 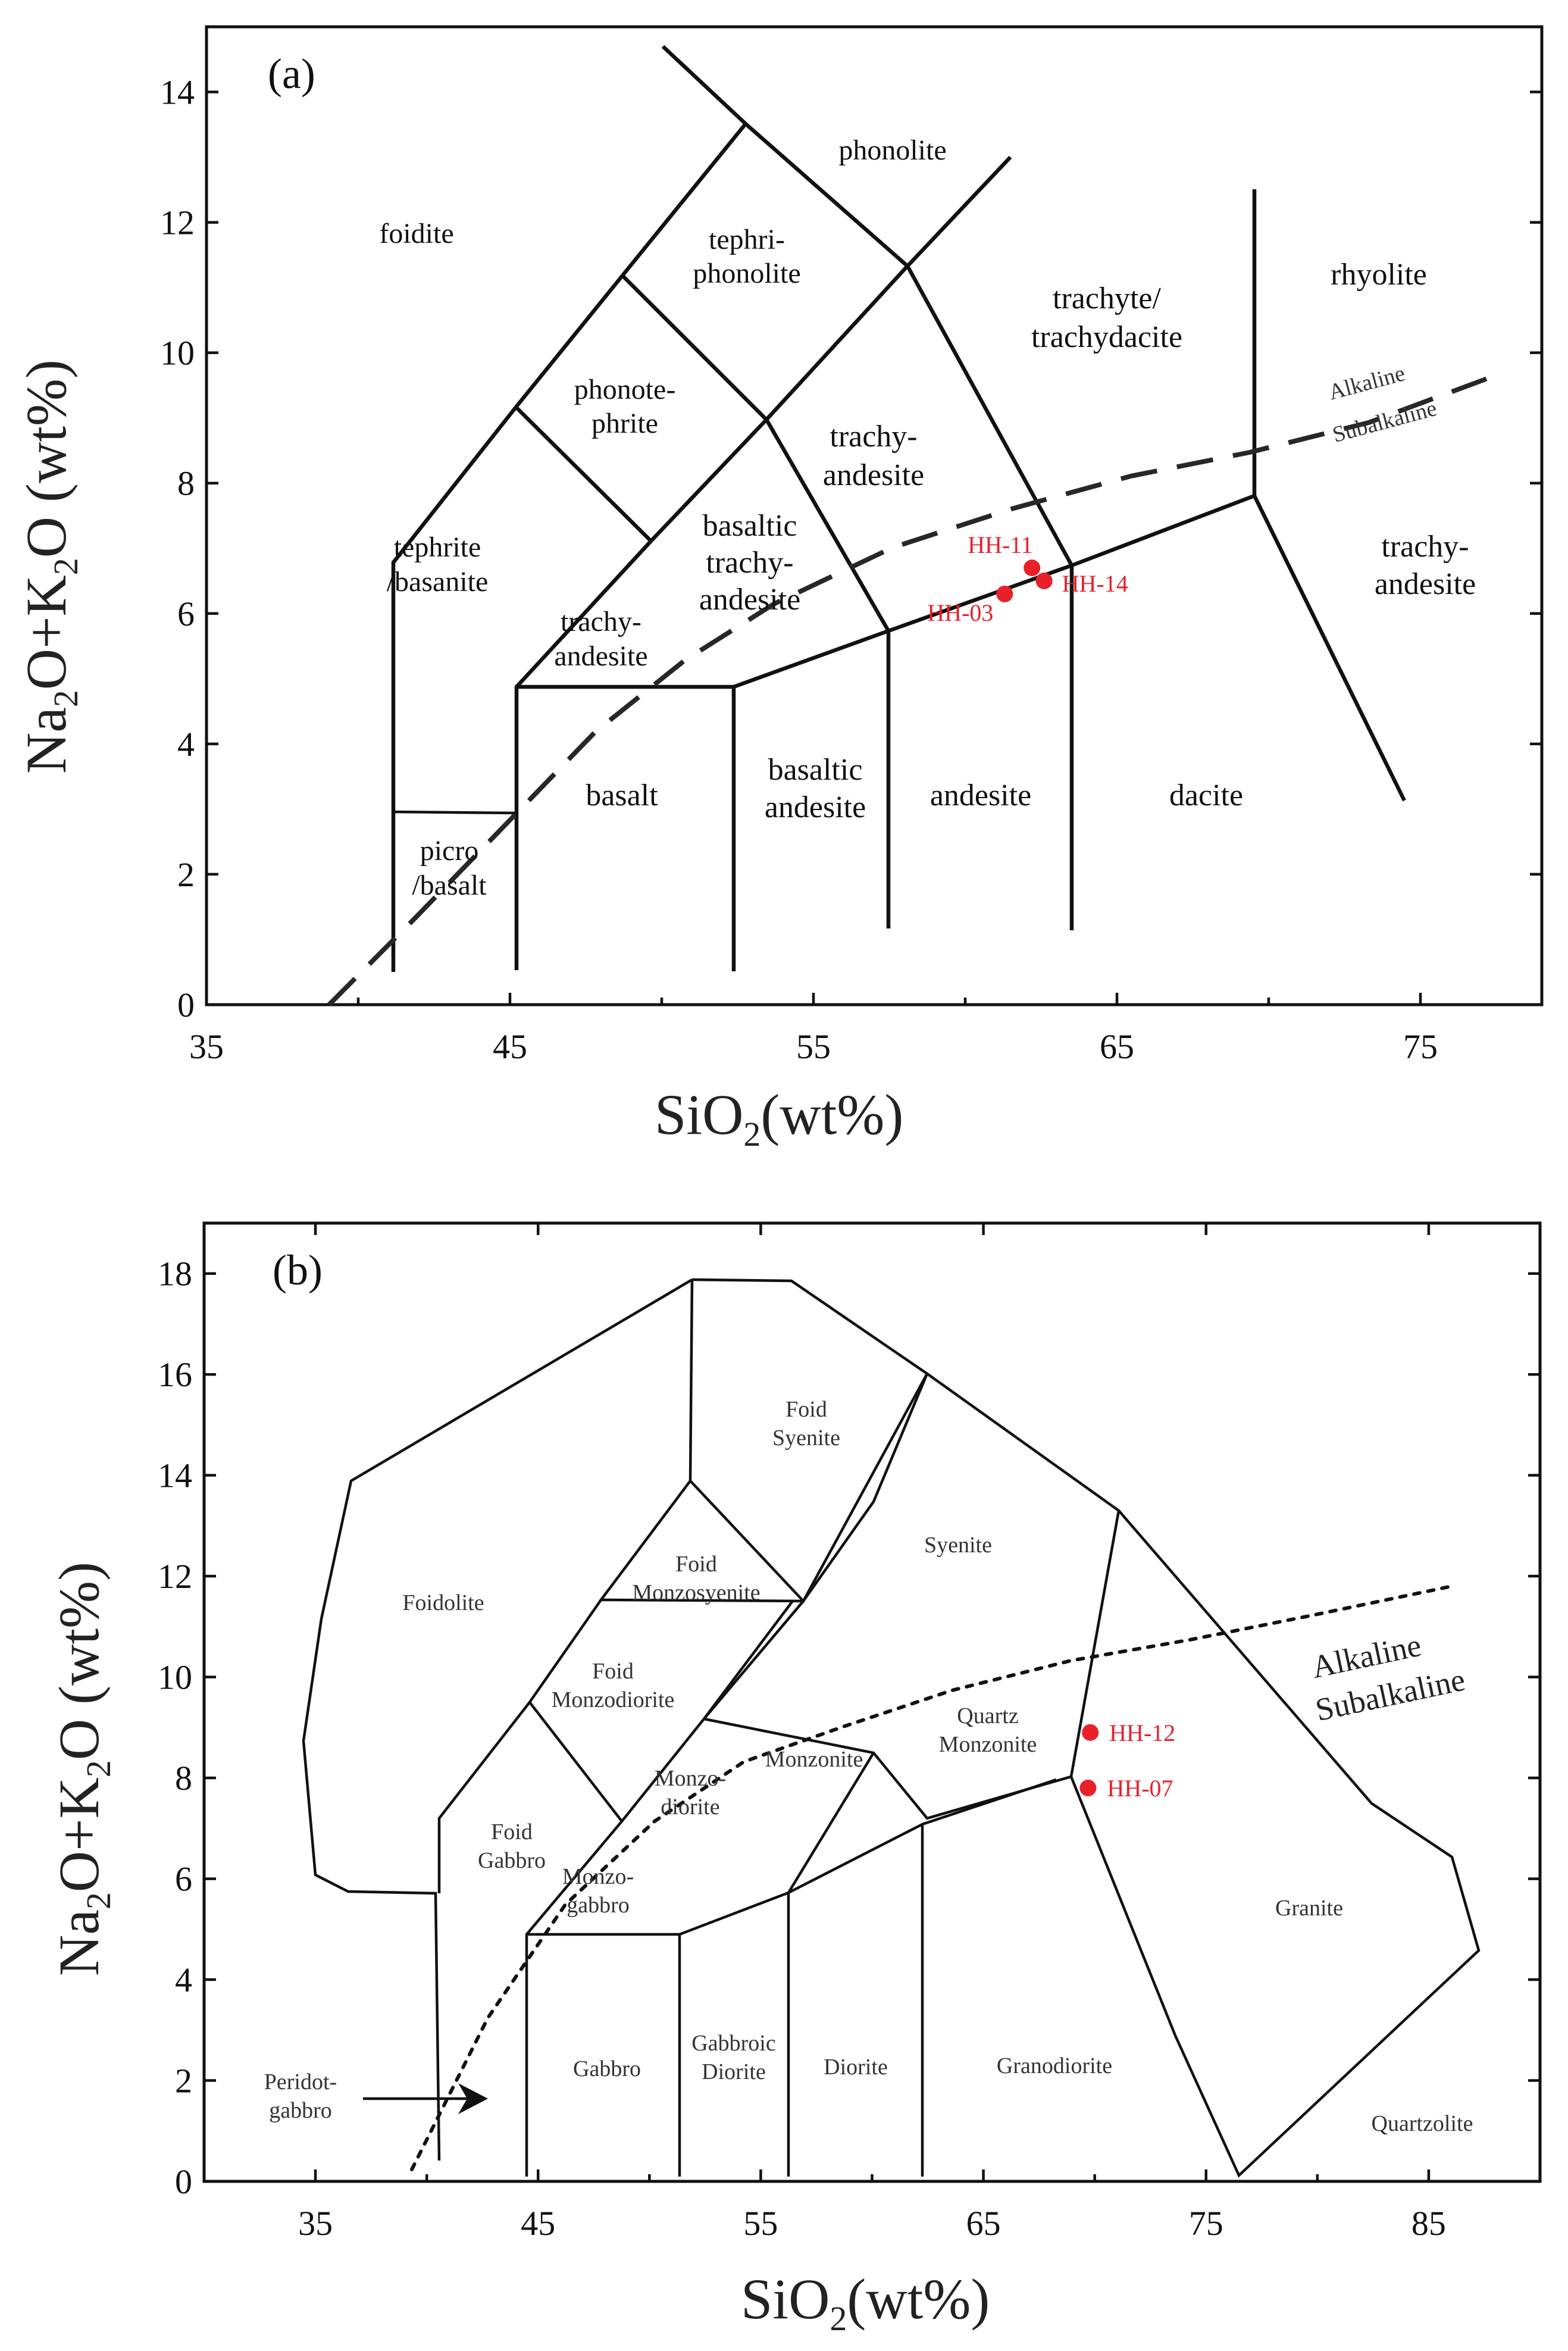 What do you see at coordinates (1107, 298) in the screenshot?
I see `label-trachyte: trachyte/` at bounding box center [1107, 298].